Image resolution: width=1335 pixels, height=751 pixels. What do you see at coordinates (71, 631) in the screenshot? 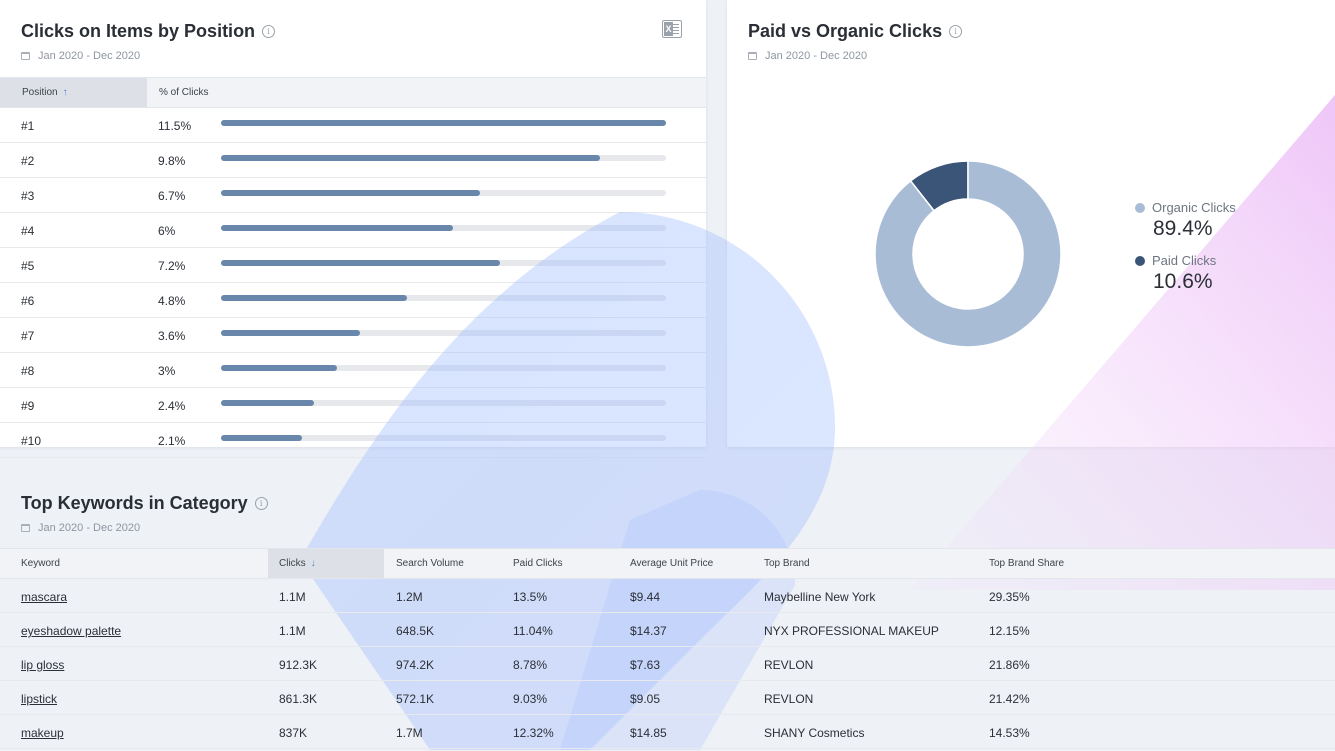
I see `keyword-link: eyeshadow palette` at bounding box center [71, 631].